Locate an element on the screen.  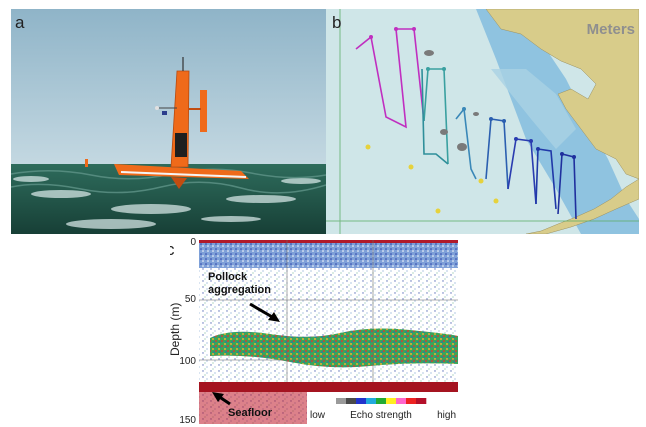
y-tick-50: 50 is located at coordinates (191, 299).